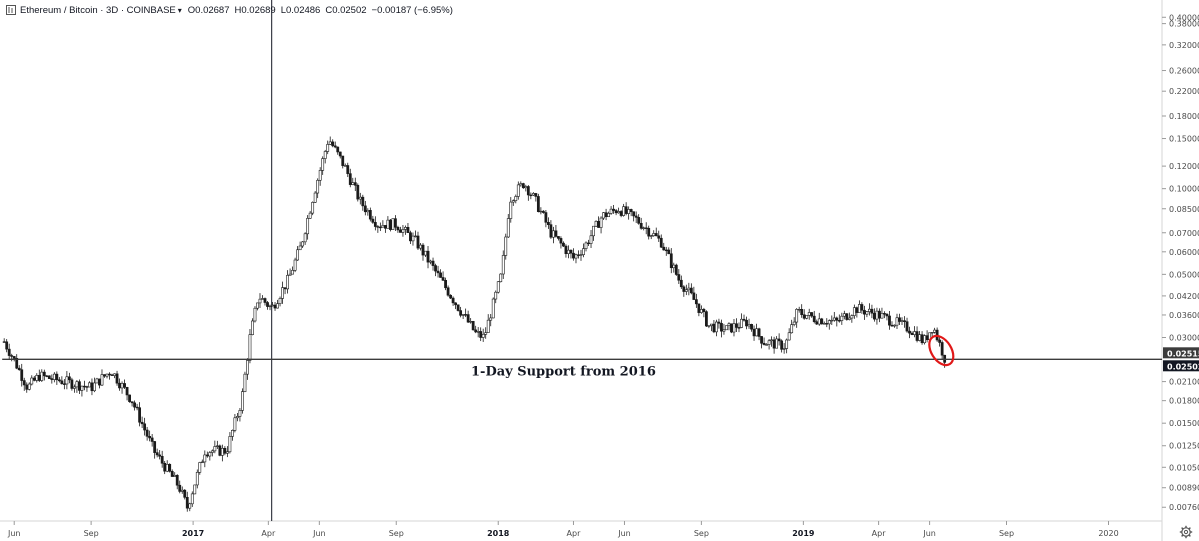  I want to click on highlight-circle, so click(941, 351).